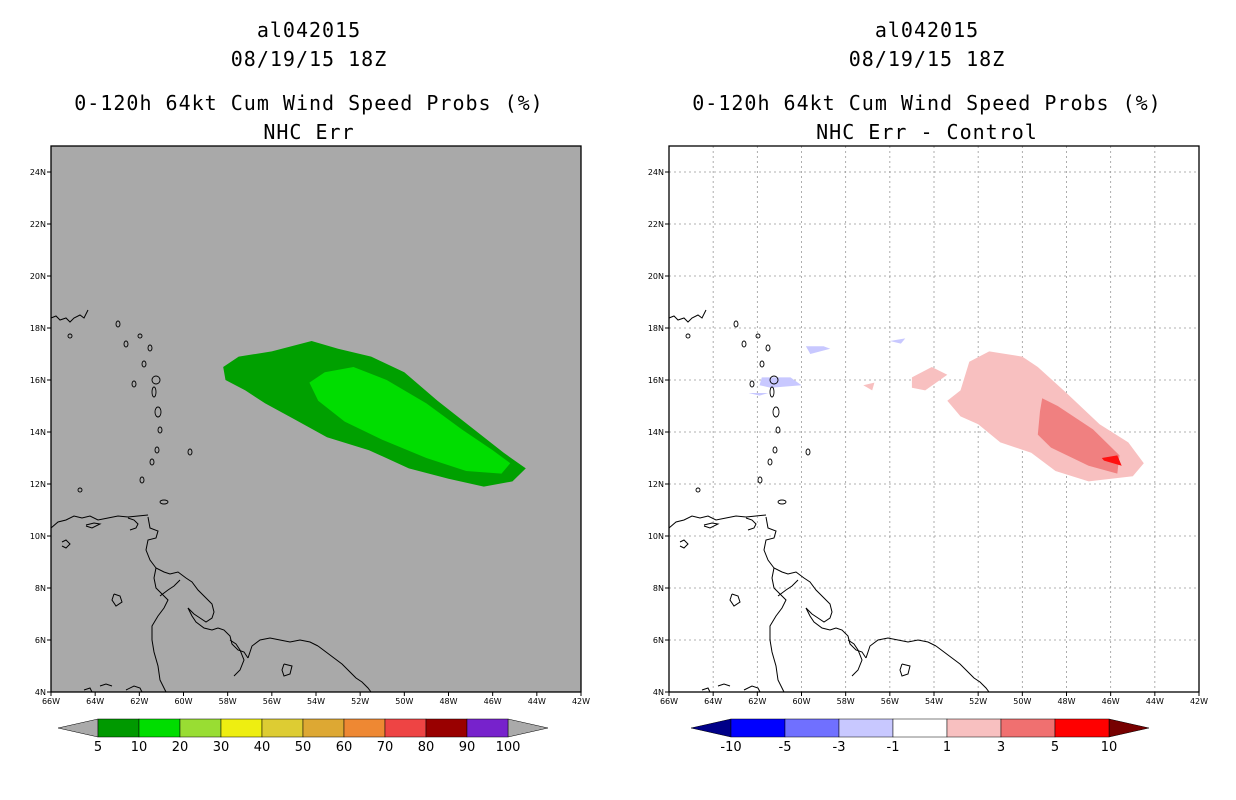  I want to click on x-tick-label: 52W, so click(978, 701).